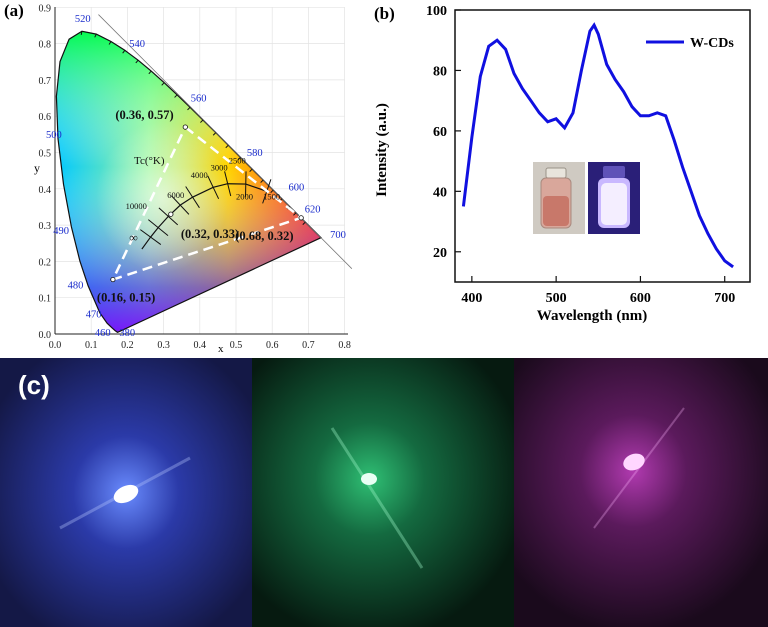 This screenshot has height=627, width=768. I want to click on wavelength-label: 480, so click(76, 286).